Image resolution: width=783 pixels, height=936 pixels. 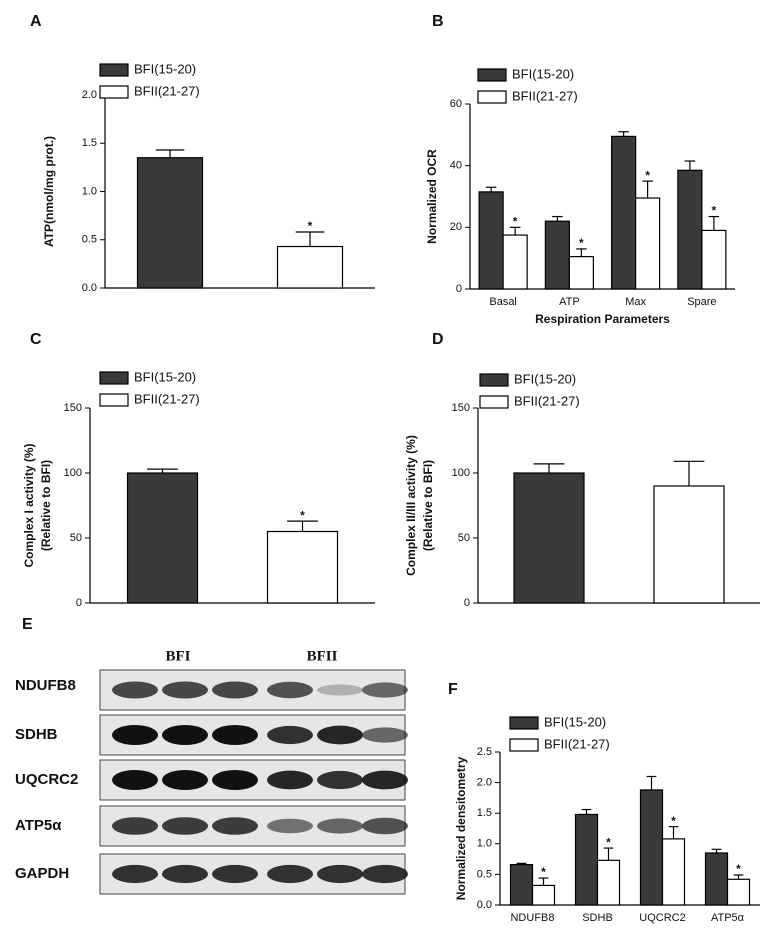 What do you see at coordinates (45, 685) in the screenshot?
I see `blot-row-label: NDUFB8` at bounding box center [45, 685].